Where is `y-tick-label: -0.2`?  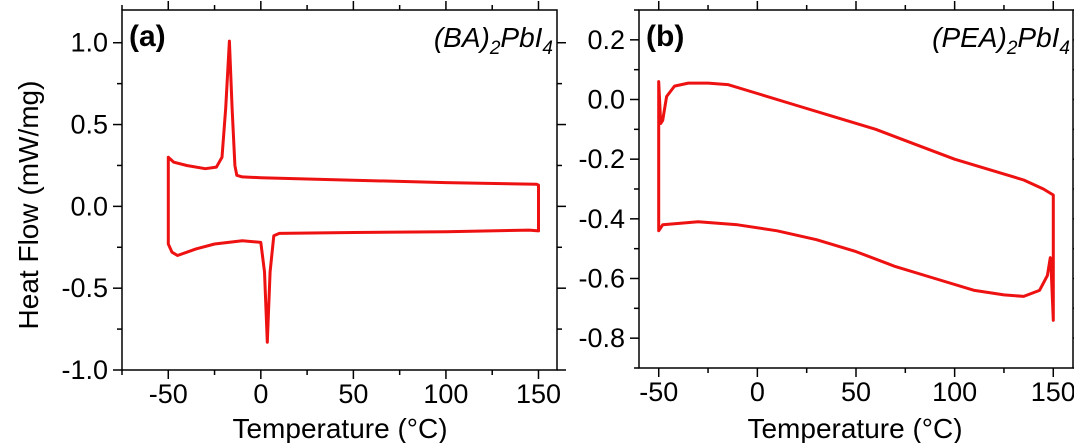
y-tick-label: -0.2 is located at coordinates (601, 159).